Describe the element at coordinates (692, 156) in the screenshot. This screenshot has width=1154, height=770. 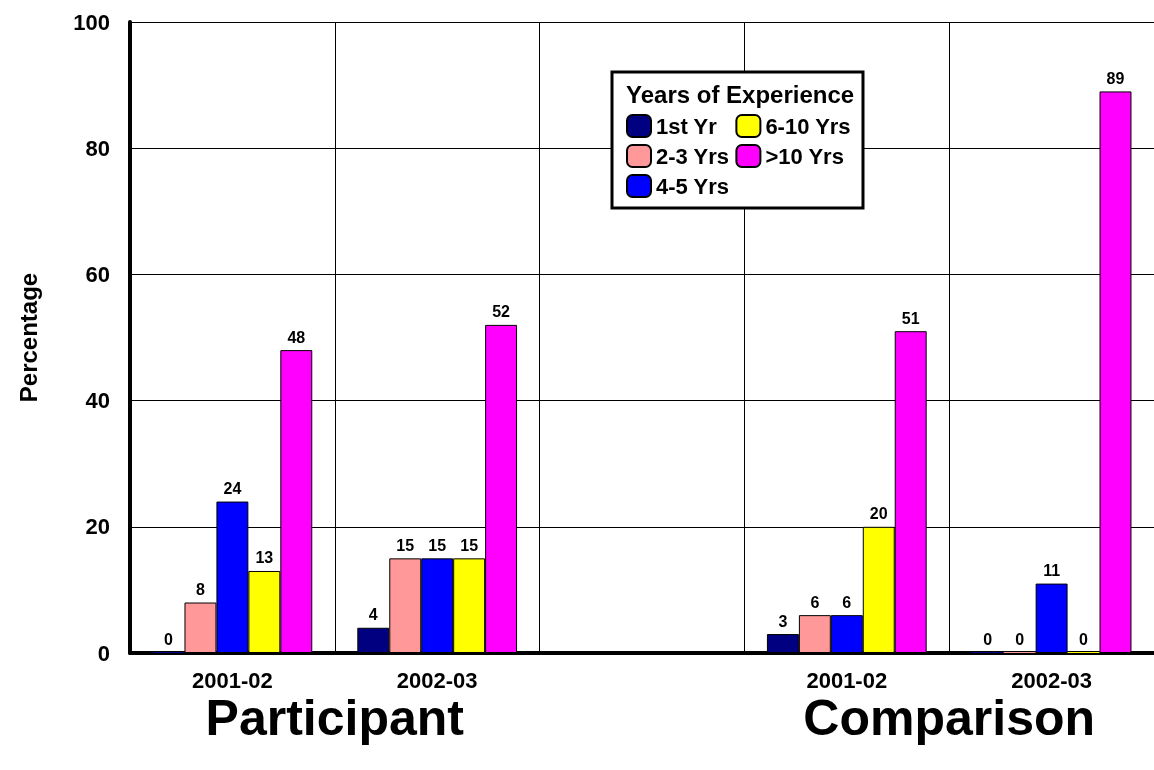
I see `legend-label: 2-3 Yrs` at that location.